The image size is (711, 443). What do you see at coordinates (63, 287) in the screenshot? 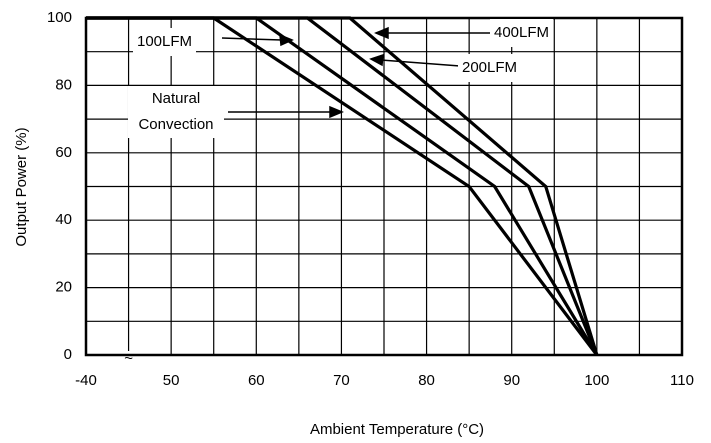
I see `y-tick-label: 20` at bounding box center [63, 287].